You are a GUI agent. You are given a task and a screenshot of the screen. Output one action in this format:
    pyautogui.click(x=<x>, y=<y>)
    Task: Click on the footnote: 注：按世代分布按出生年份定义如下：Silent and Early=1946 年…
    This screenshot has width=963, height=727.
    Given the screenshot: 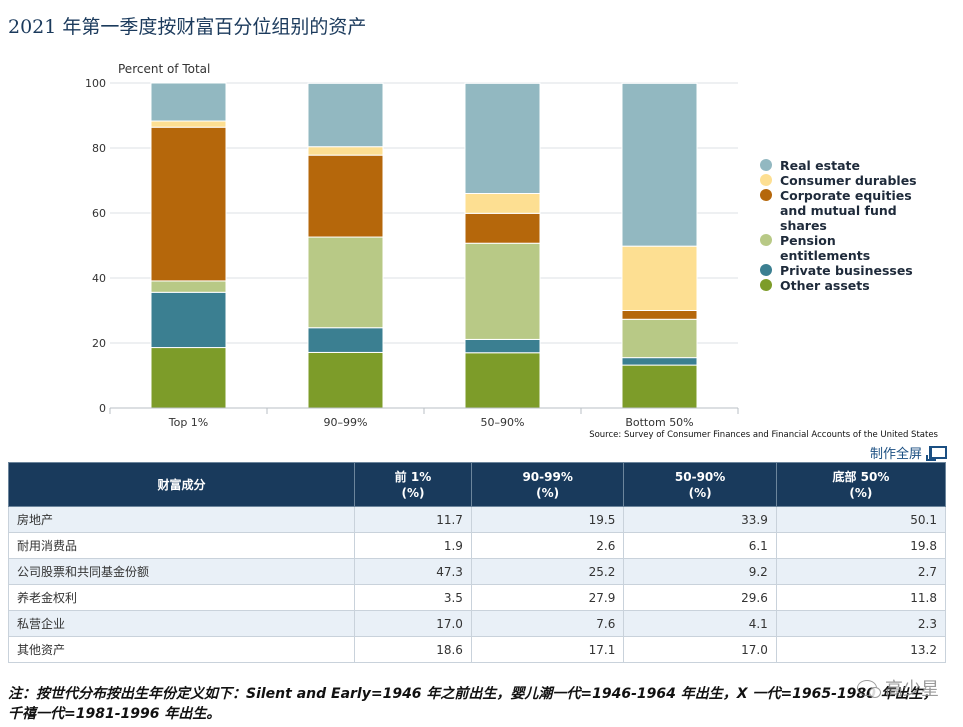 What is the action you would take?
    pyautogui.click(x=472, y=704)
    